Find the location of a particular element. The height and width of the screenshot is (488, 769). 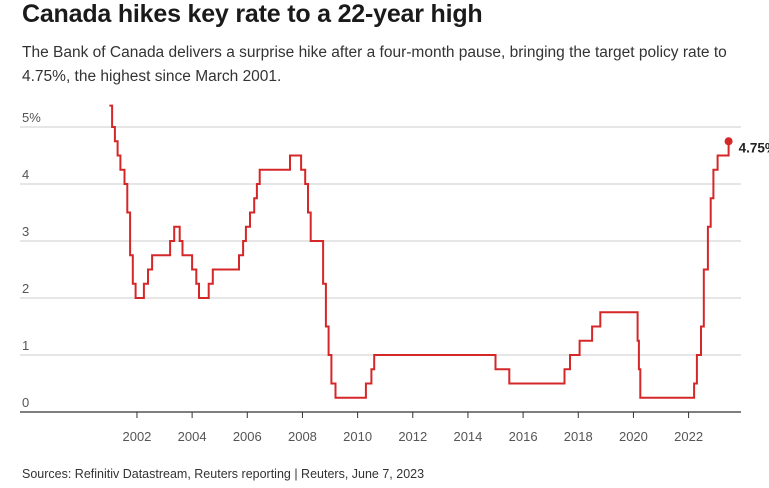

x-tick-label: 2012 is located at coordinates (412, 436).